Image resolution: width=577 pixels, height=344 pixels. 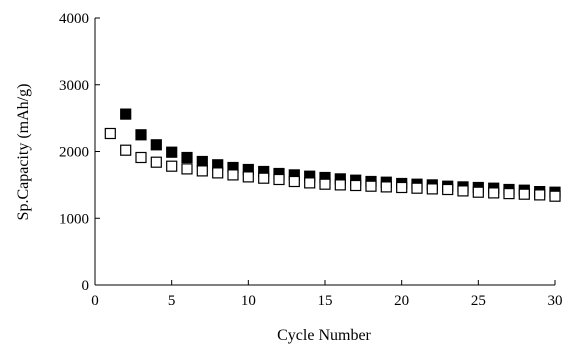 What do you see at coordinates (324, 335) in the screenshot?
I see `x-axis-title: Cycle Number` at bounding box center [324, 335].